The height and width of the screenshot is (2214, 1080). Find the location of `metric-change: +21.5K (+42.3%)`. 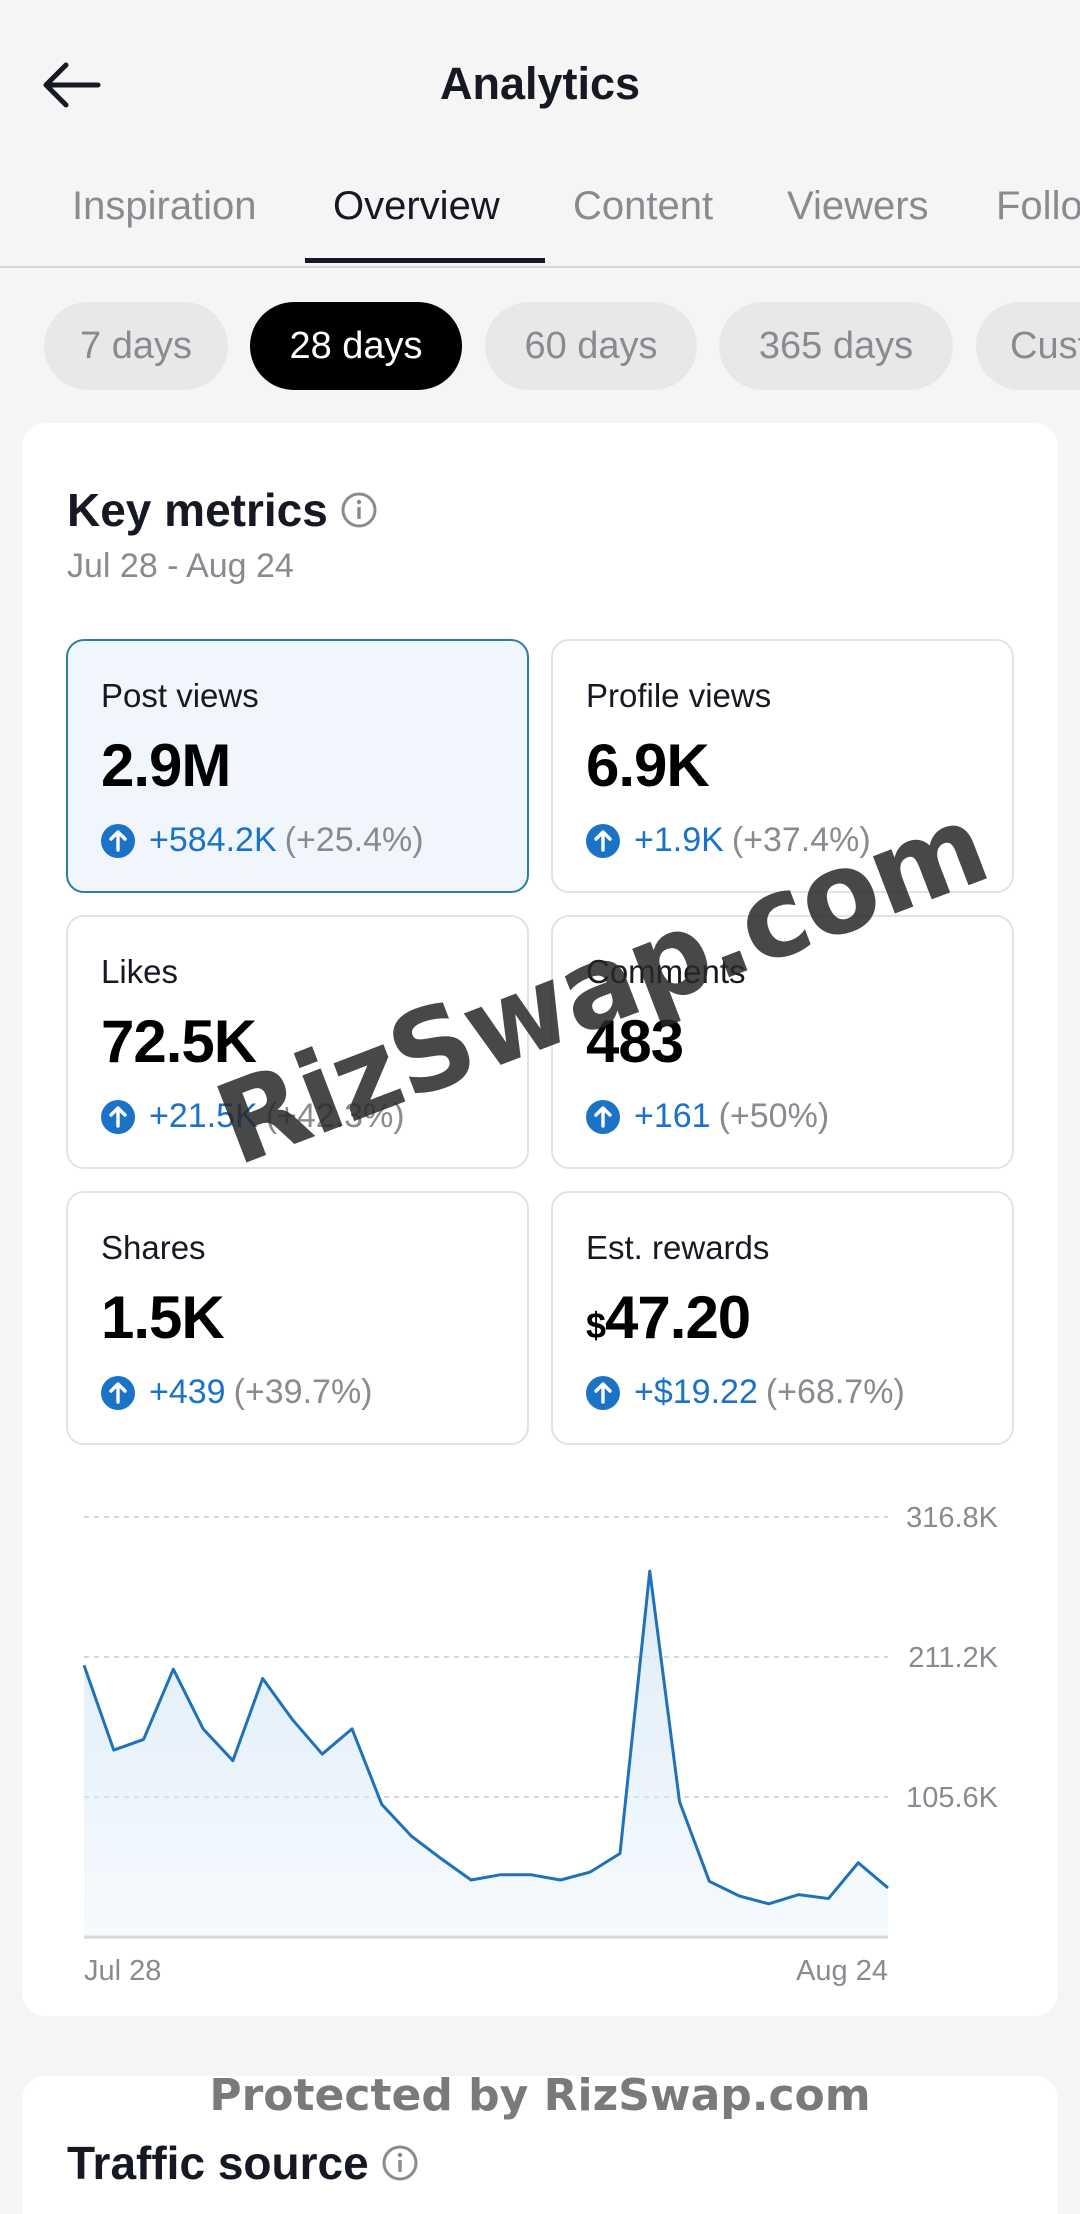

metric-change: +21.5K (+42.3%) is located at coordinates (253, 1116).